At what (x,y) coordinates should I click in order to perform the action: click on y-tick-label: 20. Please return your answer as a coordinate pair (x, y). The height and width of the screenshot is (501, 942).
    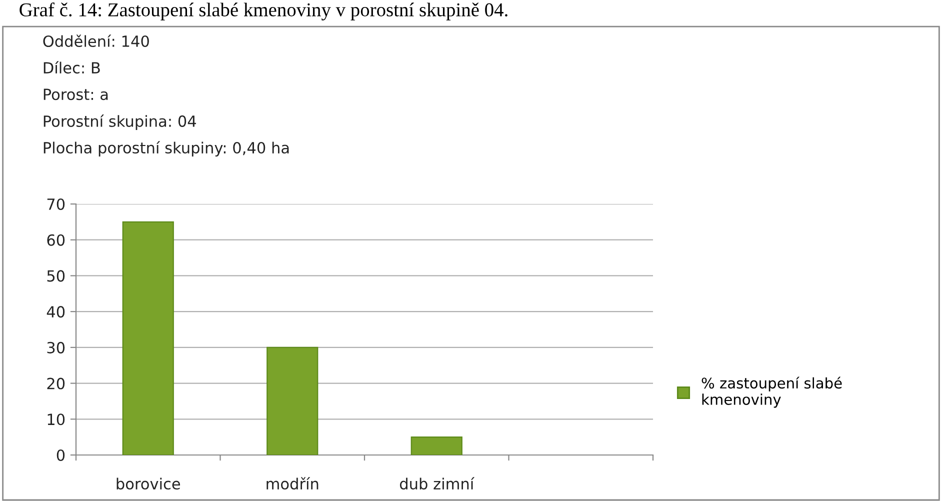
    Looking at the image, I should click on (56, 384).